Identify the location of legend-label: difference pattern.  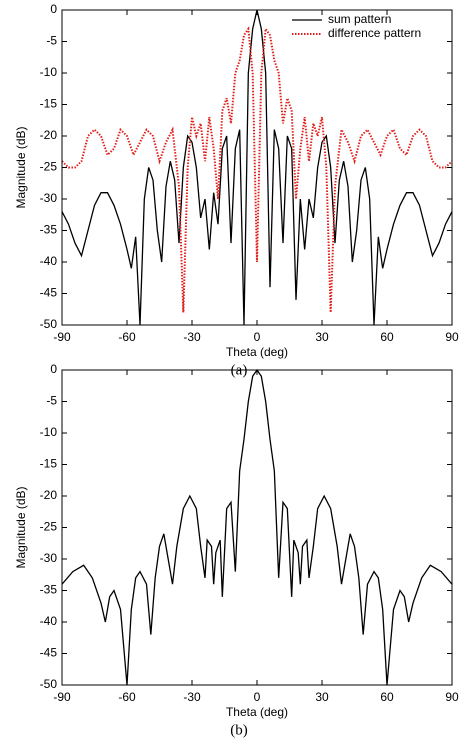
(374, 33).